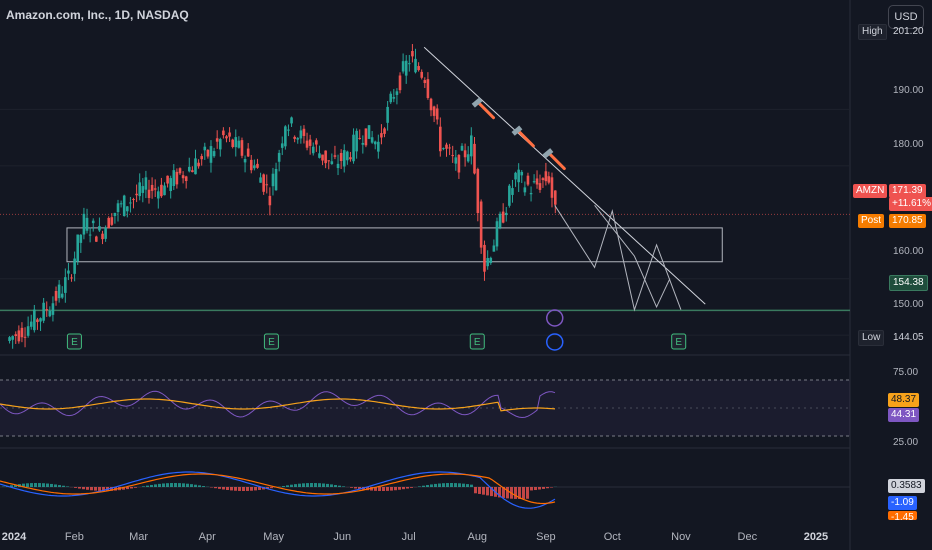  I want to click on time-tick: Aug, so click(477, 537).